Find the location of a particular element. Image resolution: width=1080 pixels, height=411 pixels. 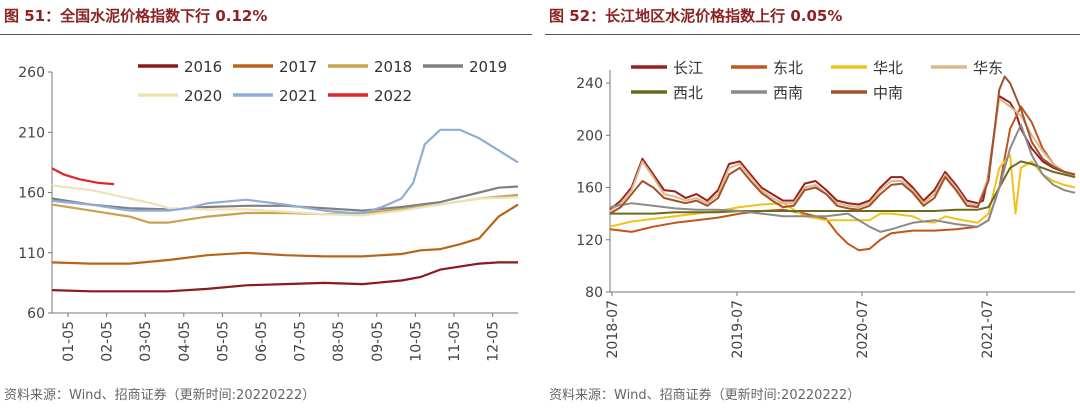

right-y-tick-label: 80 is located at coordinates (594, 293).